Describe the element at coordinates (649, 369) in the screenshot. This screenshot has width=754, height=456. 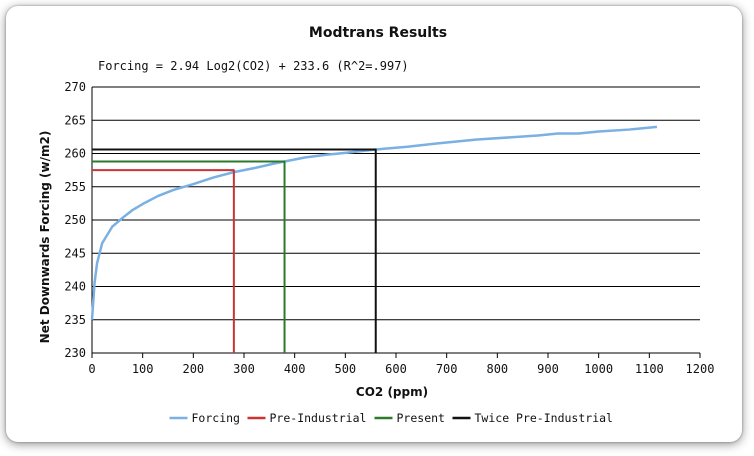
I see `x-tick-label: 1100` at that location.